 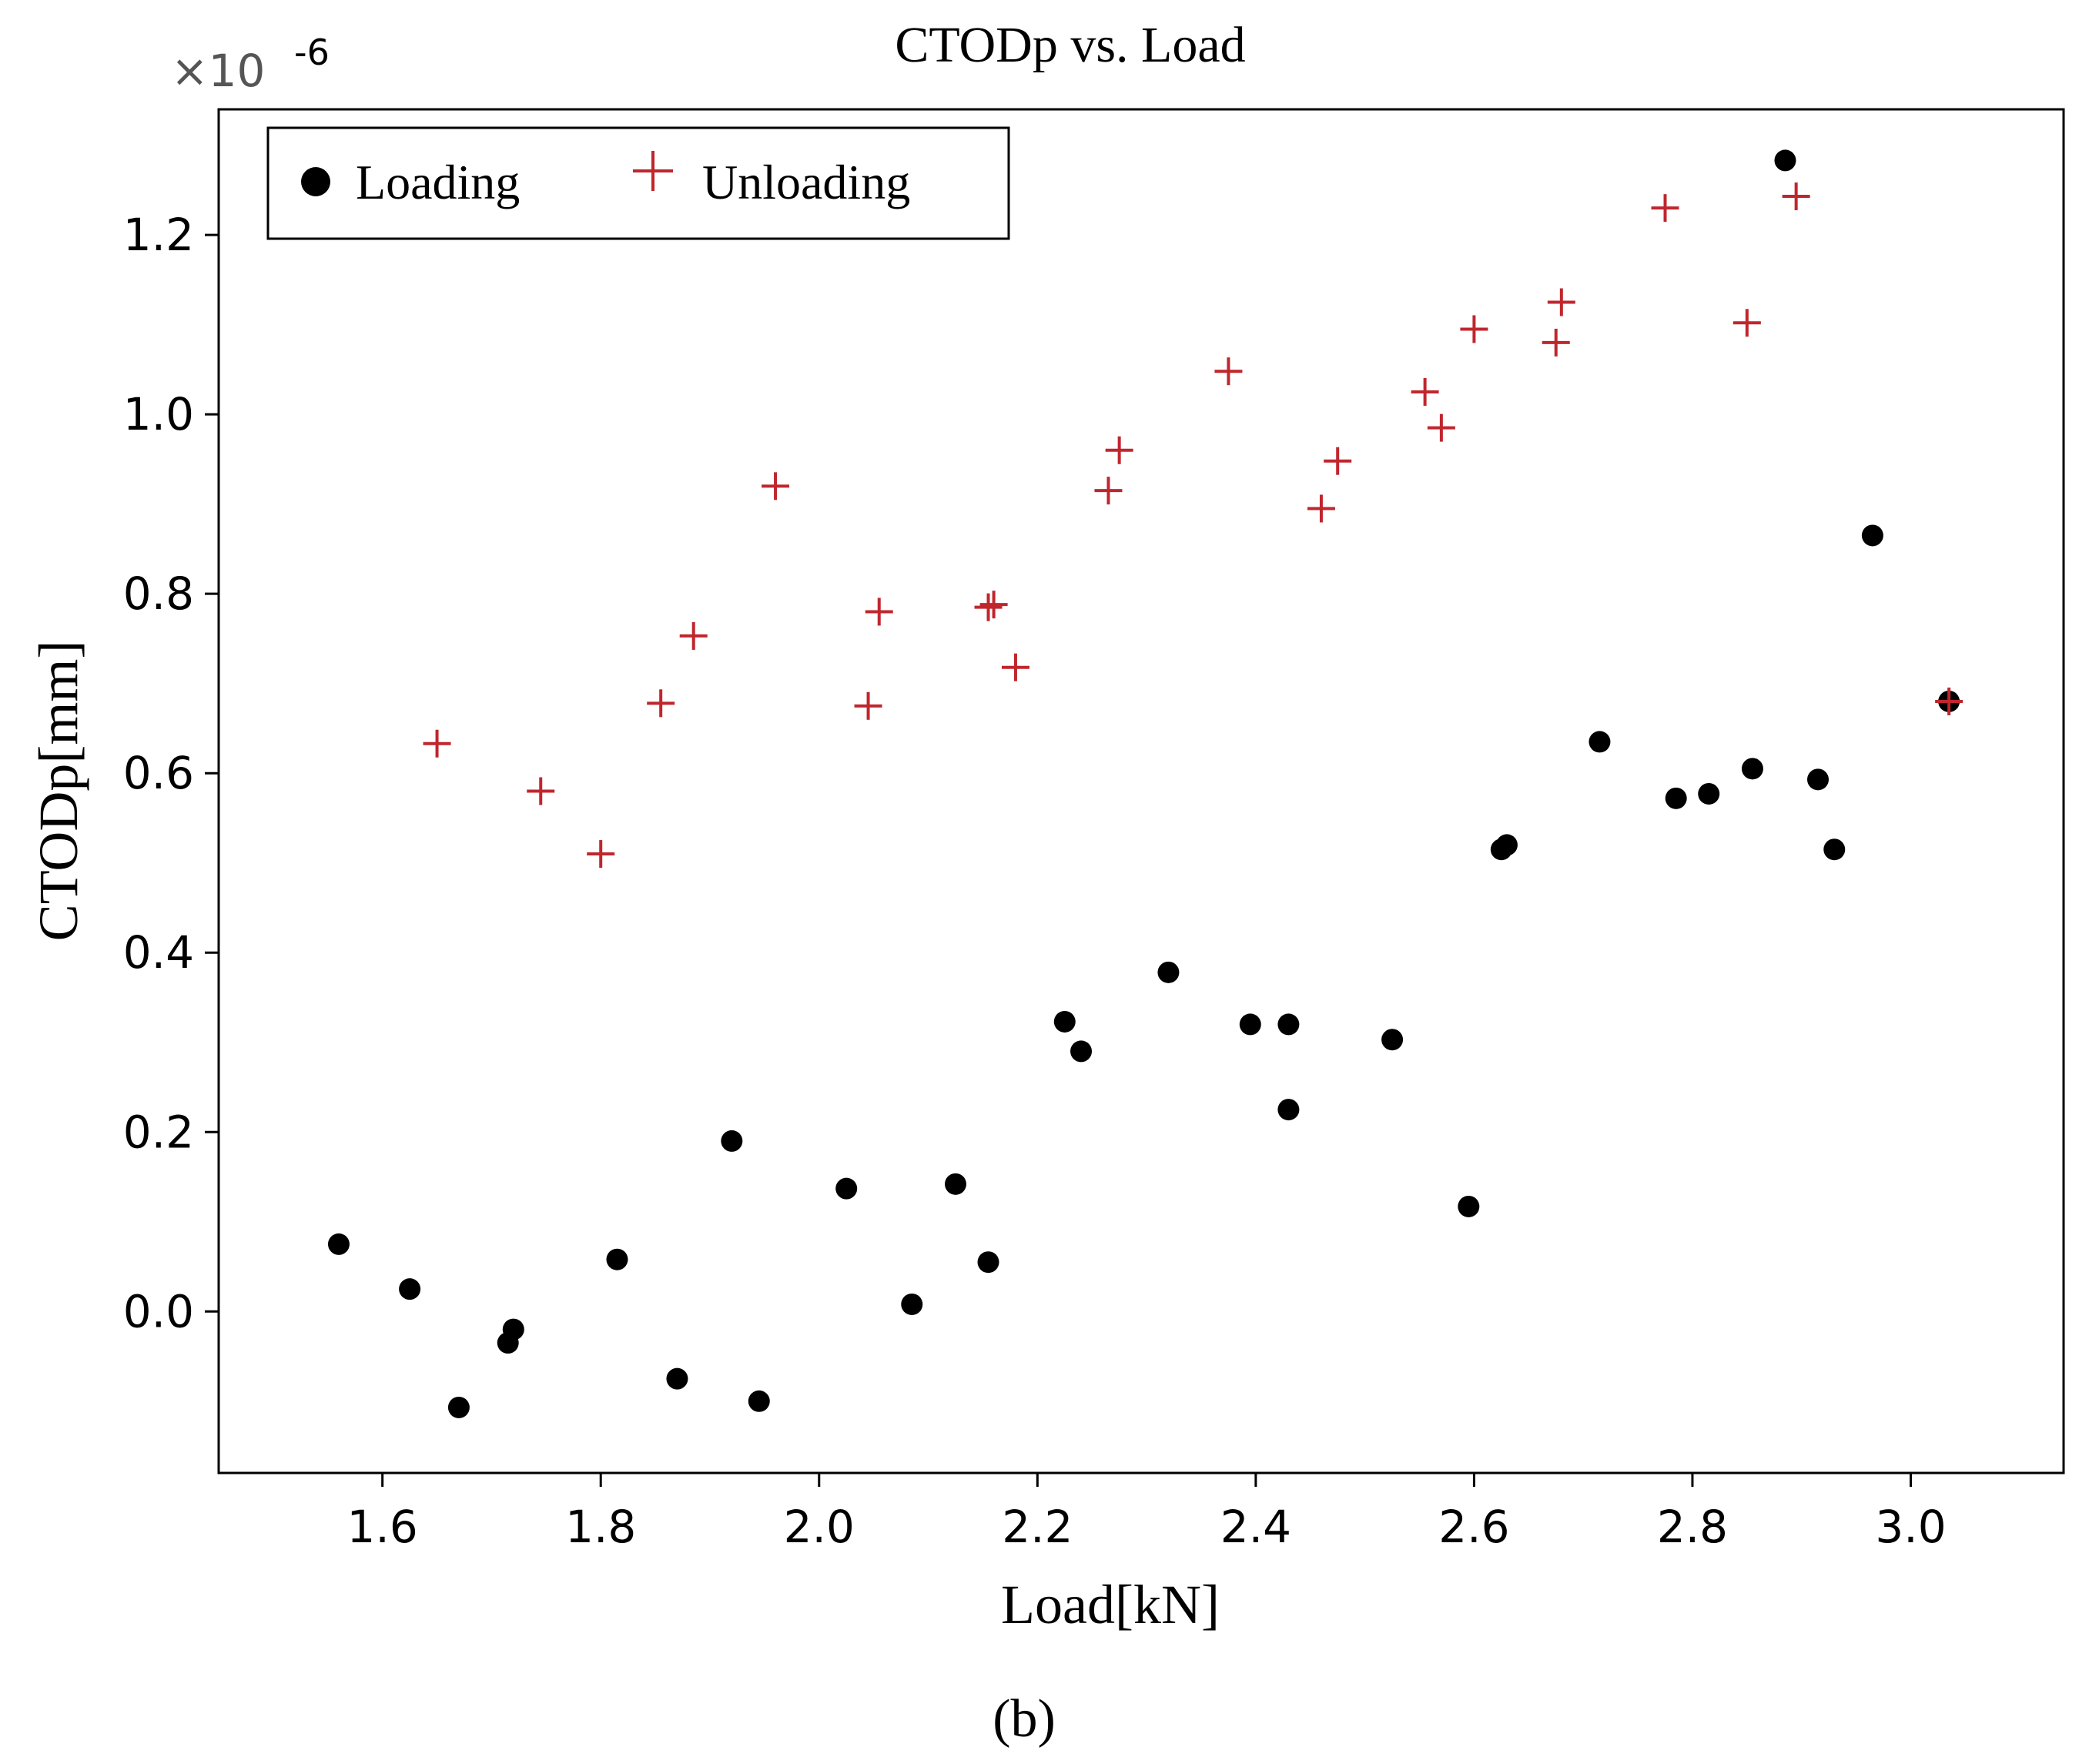 I want to click on y-multiplier-exponent: -6, so click(x=312, y=52).